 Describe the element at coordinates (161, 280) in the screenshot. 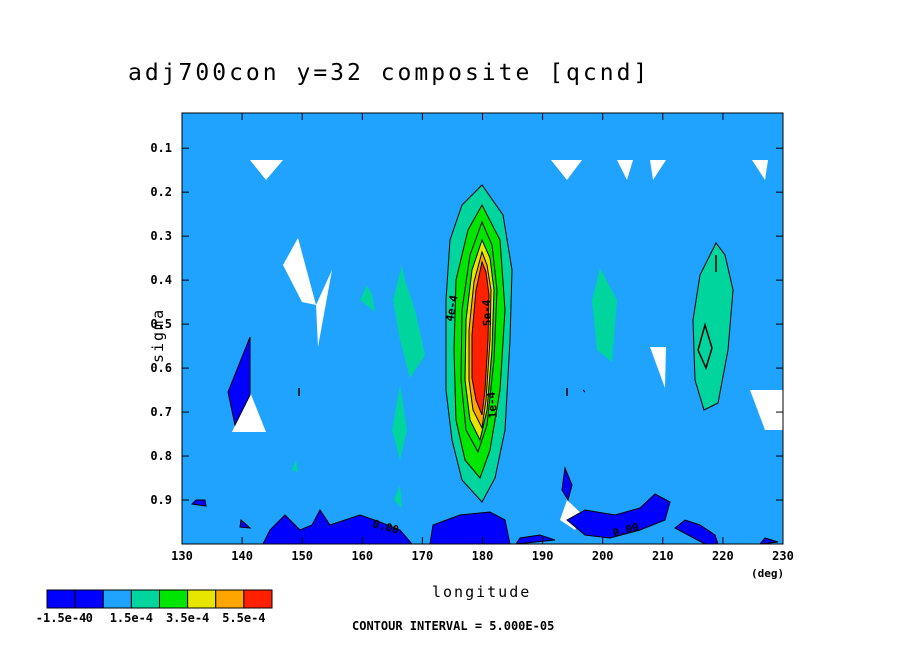

I see `y-tick-label: 0.4` at that location.